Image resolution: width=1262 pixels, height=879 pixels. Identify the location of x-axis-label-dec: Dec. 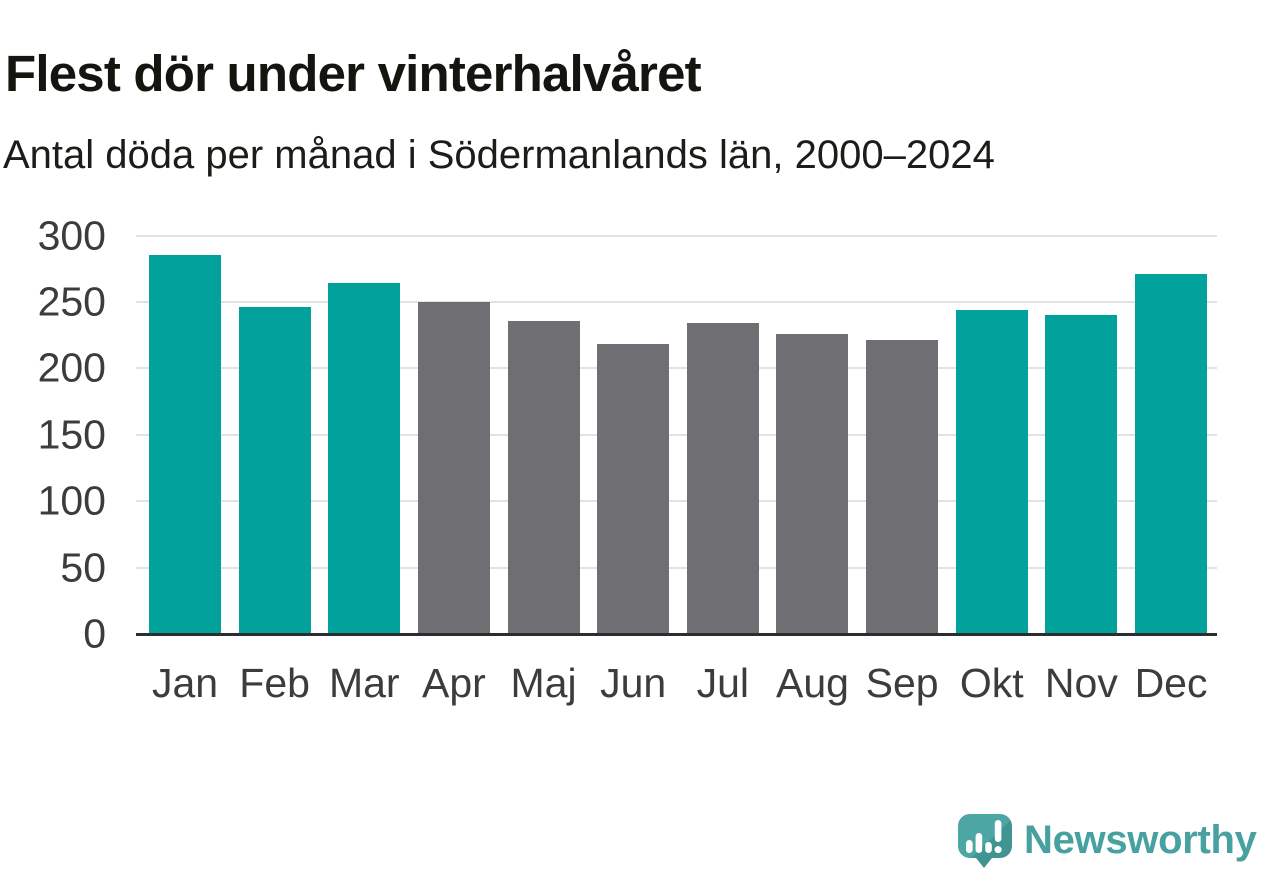
(1171, 683).